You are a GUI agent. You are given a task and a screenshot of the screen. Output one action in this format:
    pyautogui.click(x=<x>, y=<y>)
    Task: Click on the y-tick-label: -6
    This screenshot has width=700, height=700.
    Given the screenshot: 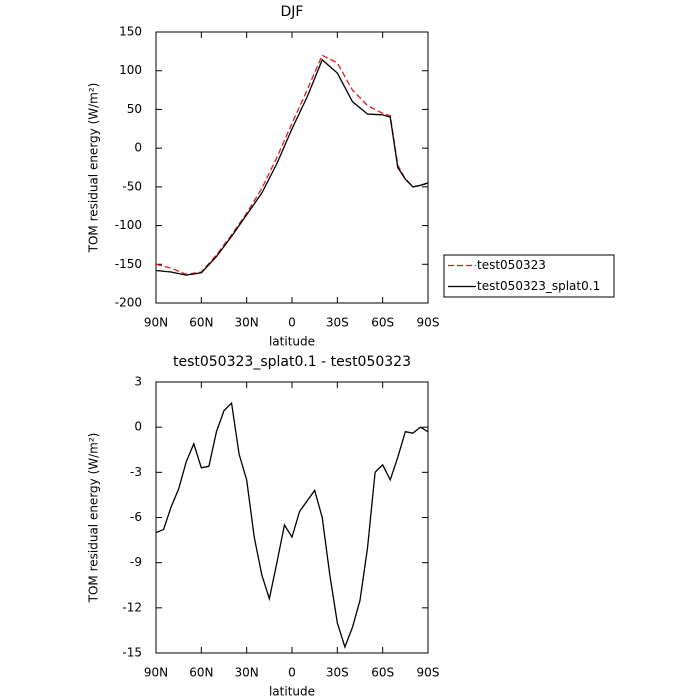 What is the action you would take?
    pyautogui.click(x=136, y=517)
    